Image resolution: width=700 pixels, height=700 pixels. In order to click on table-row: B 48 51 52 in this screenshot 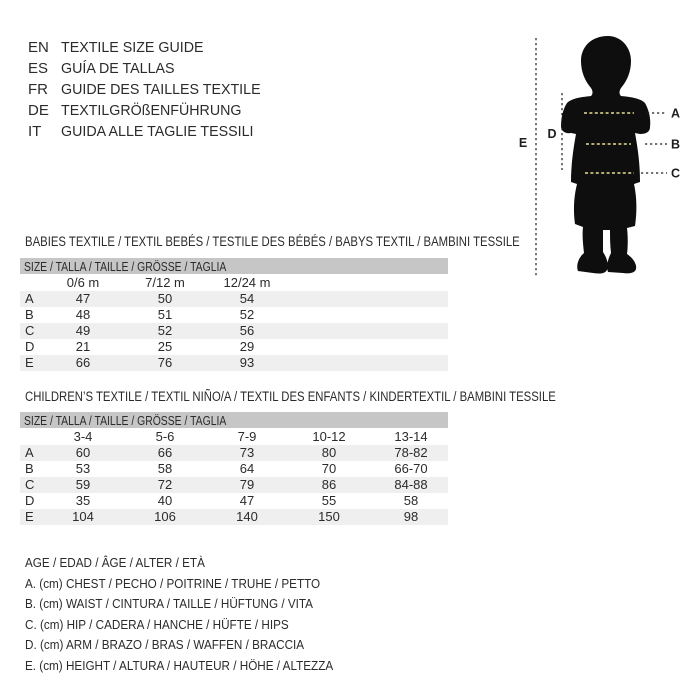, I will do `click(234, 315)`.